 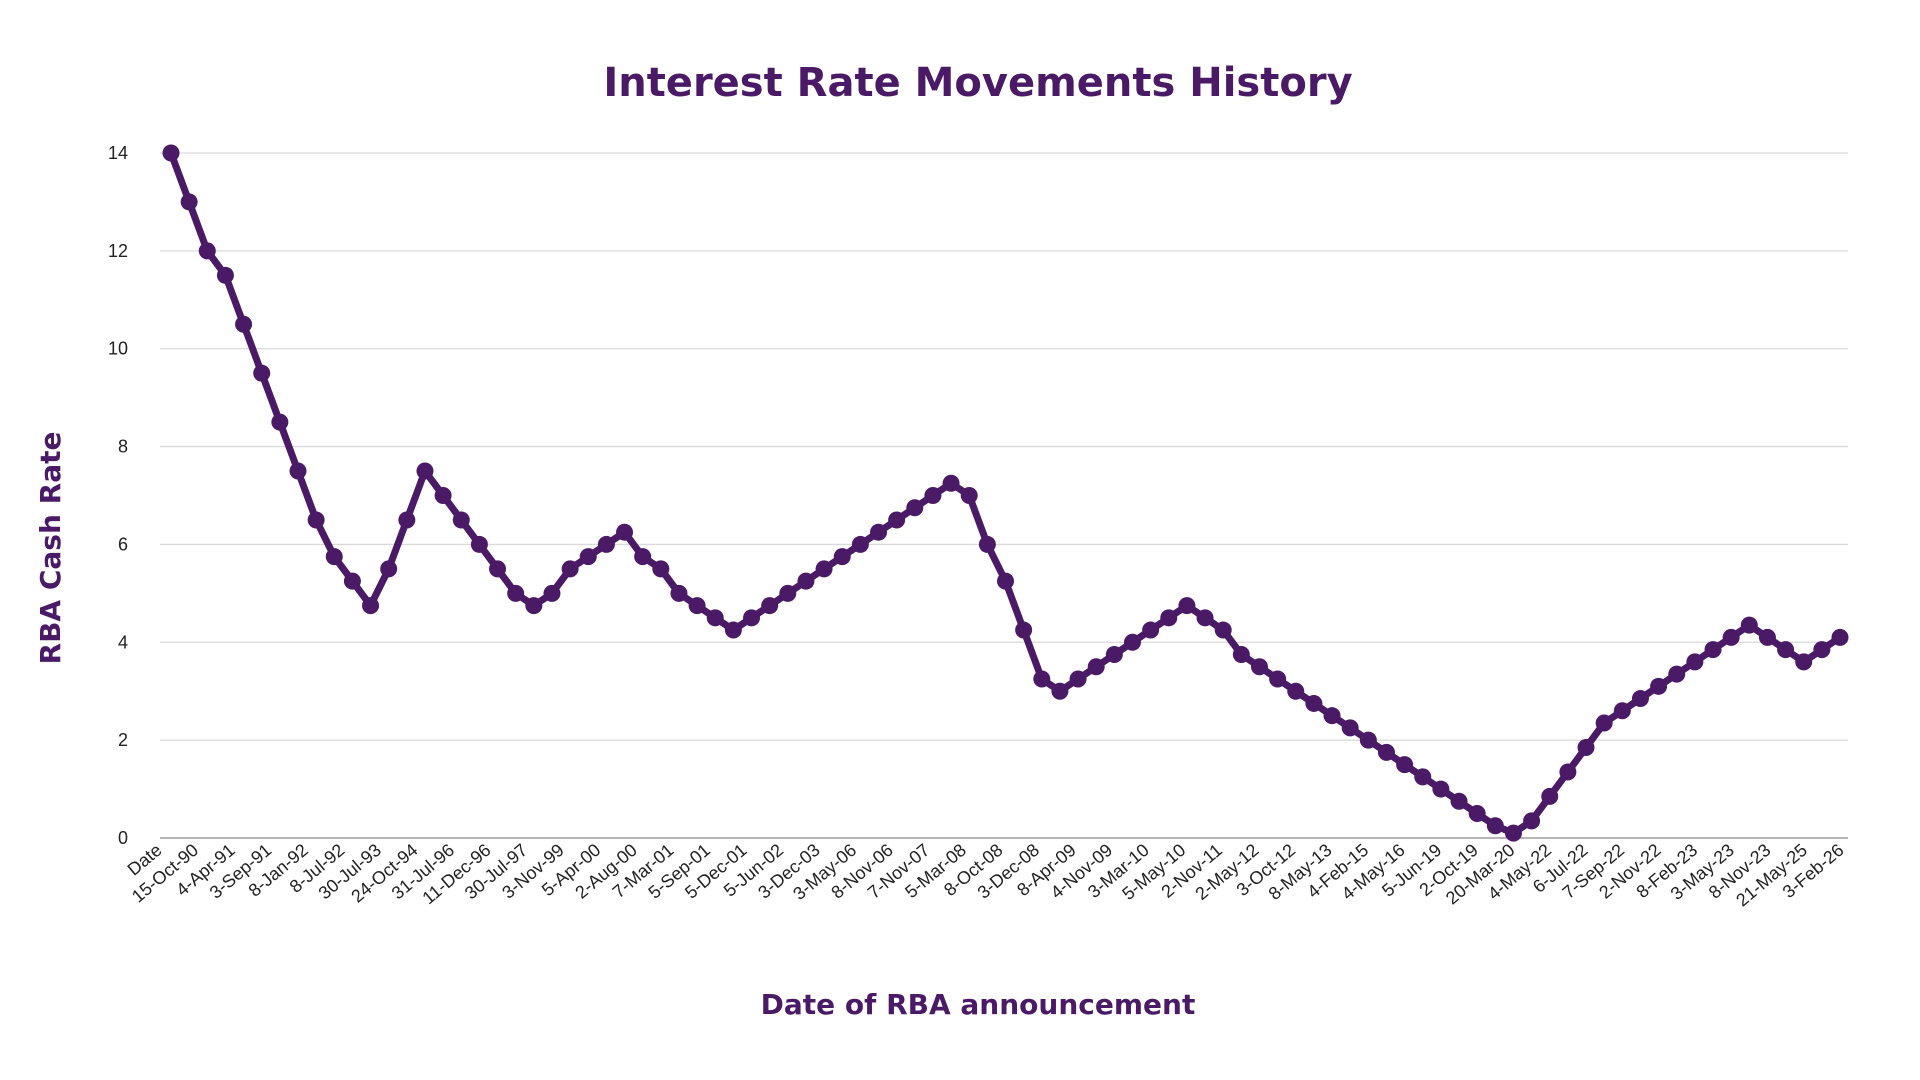 What do you see at coordinates (118, 349) in the screenshot?
I see `y-tick-label: 10` at bounding box center [118, 349].